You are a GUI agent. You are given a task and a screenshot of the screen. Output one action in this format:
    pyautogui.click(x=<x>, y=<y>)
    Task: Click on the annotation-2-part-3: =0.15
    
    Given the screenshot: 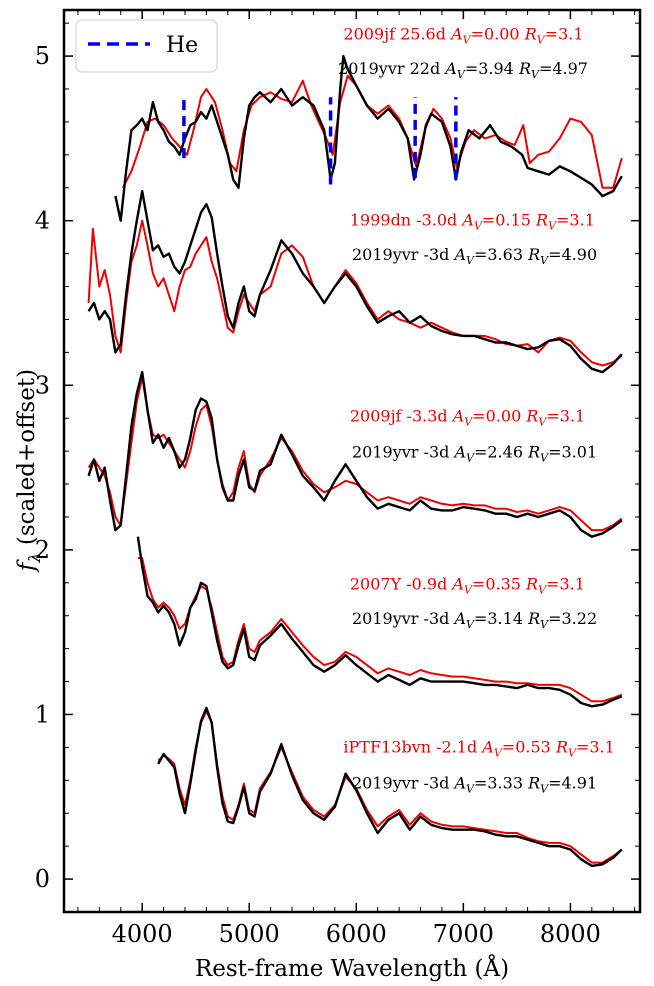 What is the action you would take?
    pyautogui.click(x=509, y=220)
    